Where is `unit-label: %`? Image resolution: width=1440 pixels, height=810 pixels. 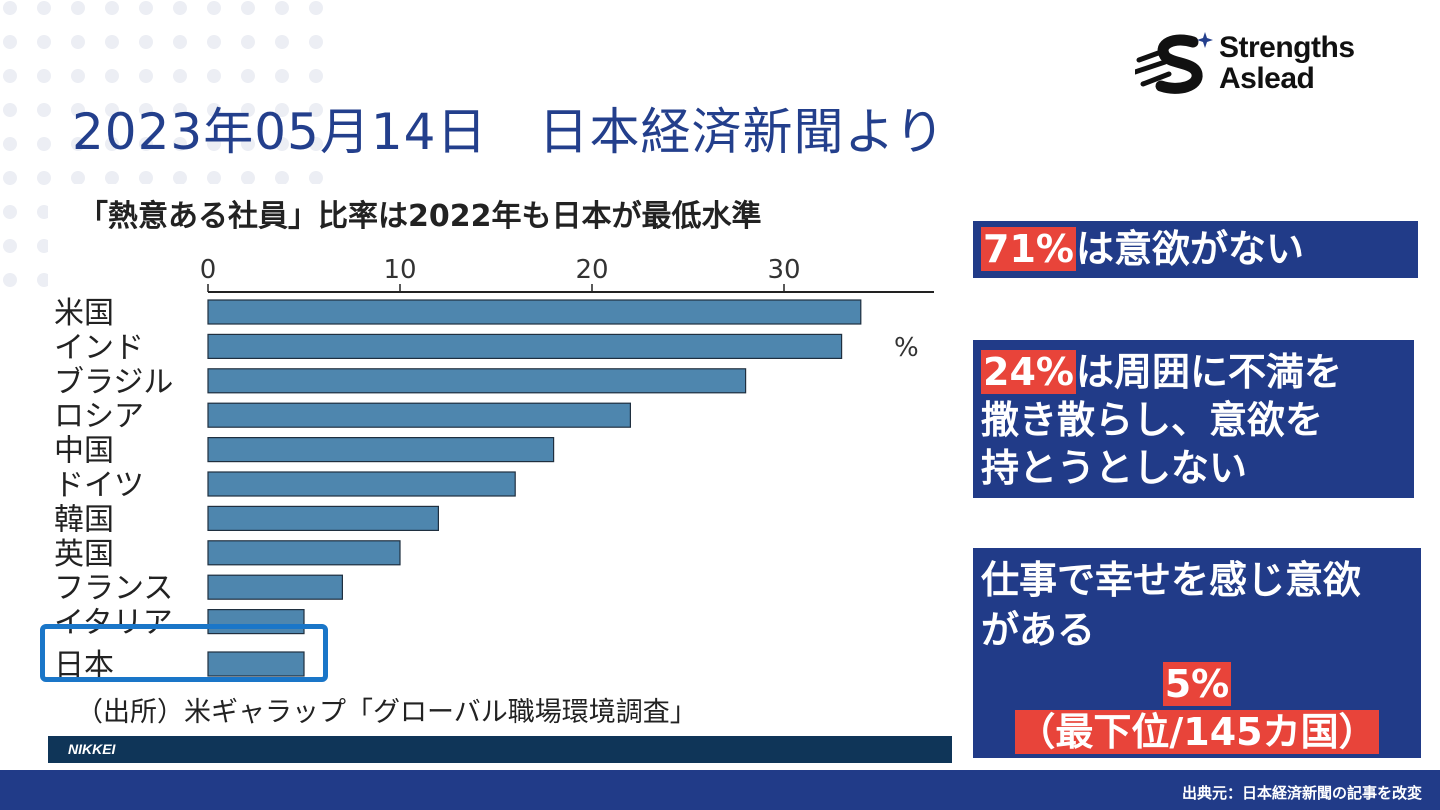 unit-label: % is located at coordinates (906, 348).